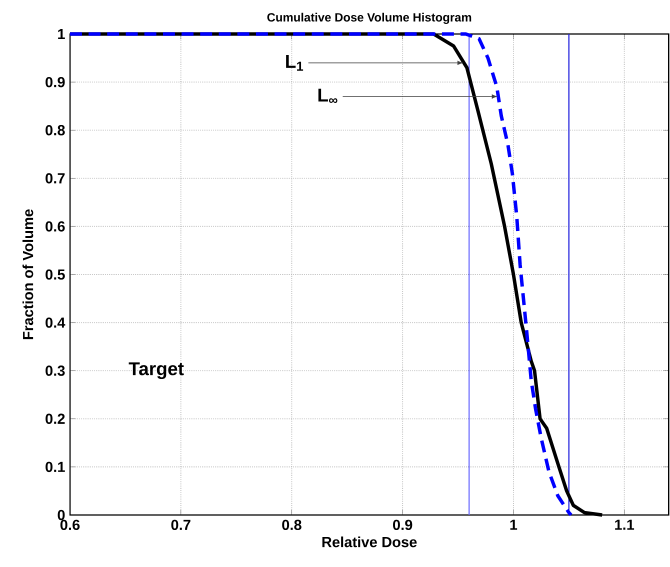  Describe the element at coordinates (292, 525) in the screenshot. I see `x-tick-label: 0.8` at that location.